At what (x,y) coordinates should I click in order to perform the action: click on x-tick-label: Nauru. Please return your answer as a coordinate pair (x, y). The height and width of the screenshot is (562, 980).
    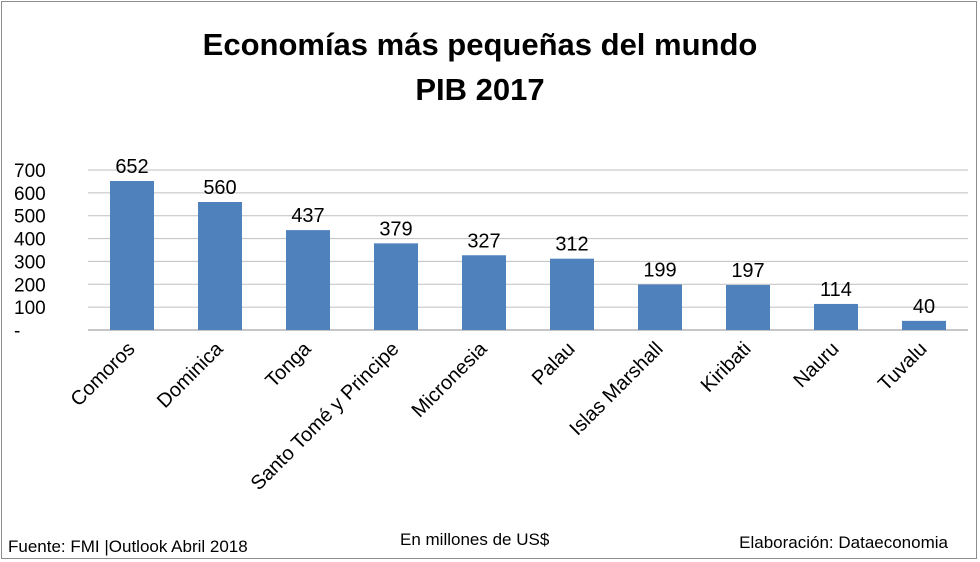
    Looking at the image, I should click on (816, 365).